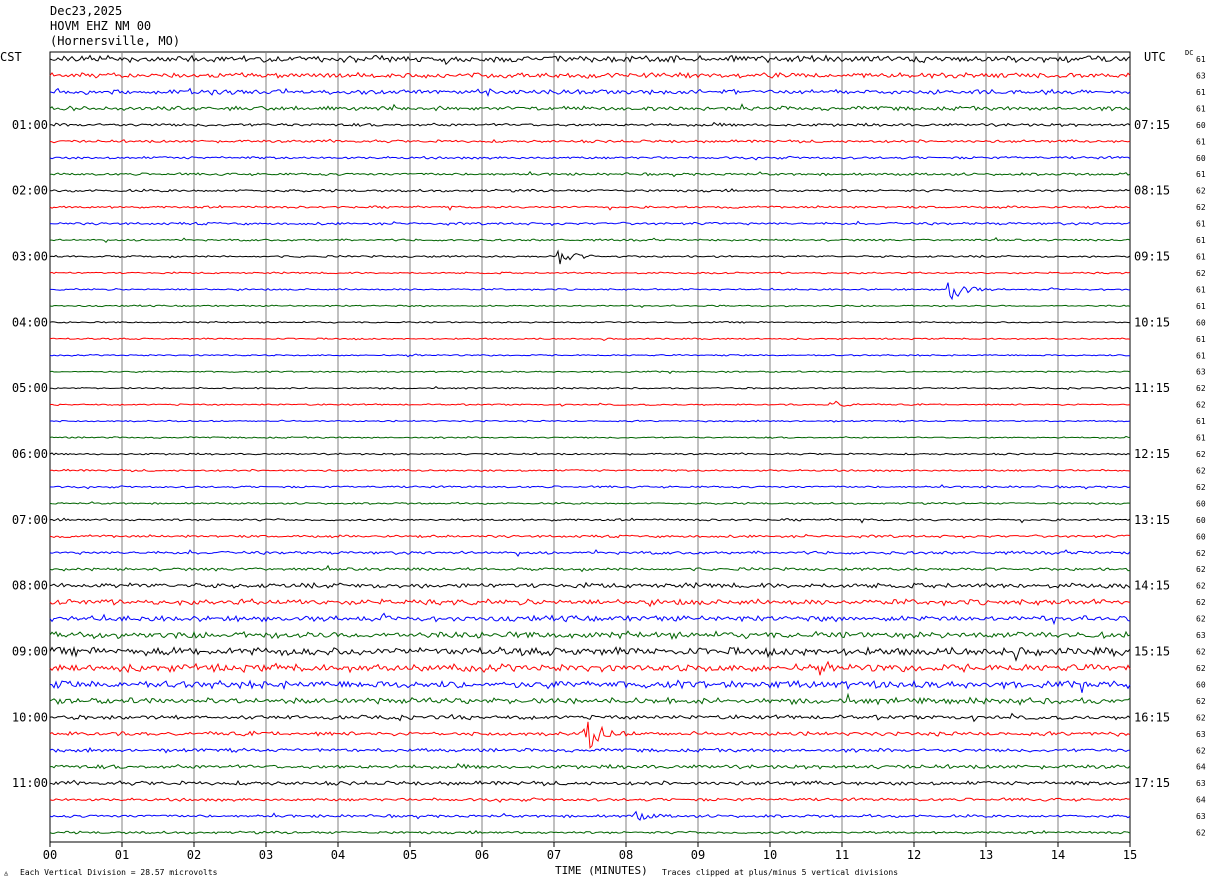 Image resolution: width=1210 pixels, height=886 pixels. I want to click on header-location: (Hornersville, MO), so click(115, 41).